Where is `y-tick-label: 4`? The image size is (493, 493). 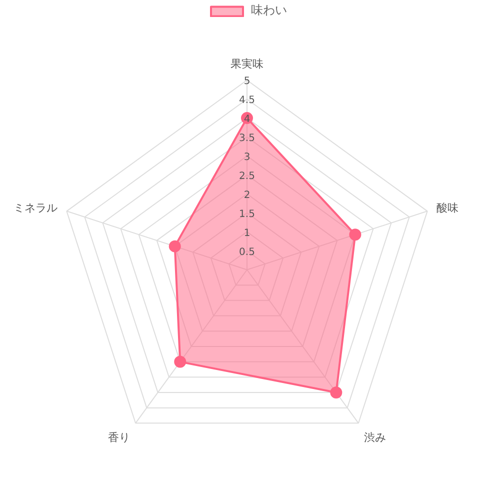 y-tick-label: 4 is located at coordinates (247, 120).